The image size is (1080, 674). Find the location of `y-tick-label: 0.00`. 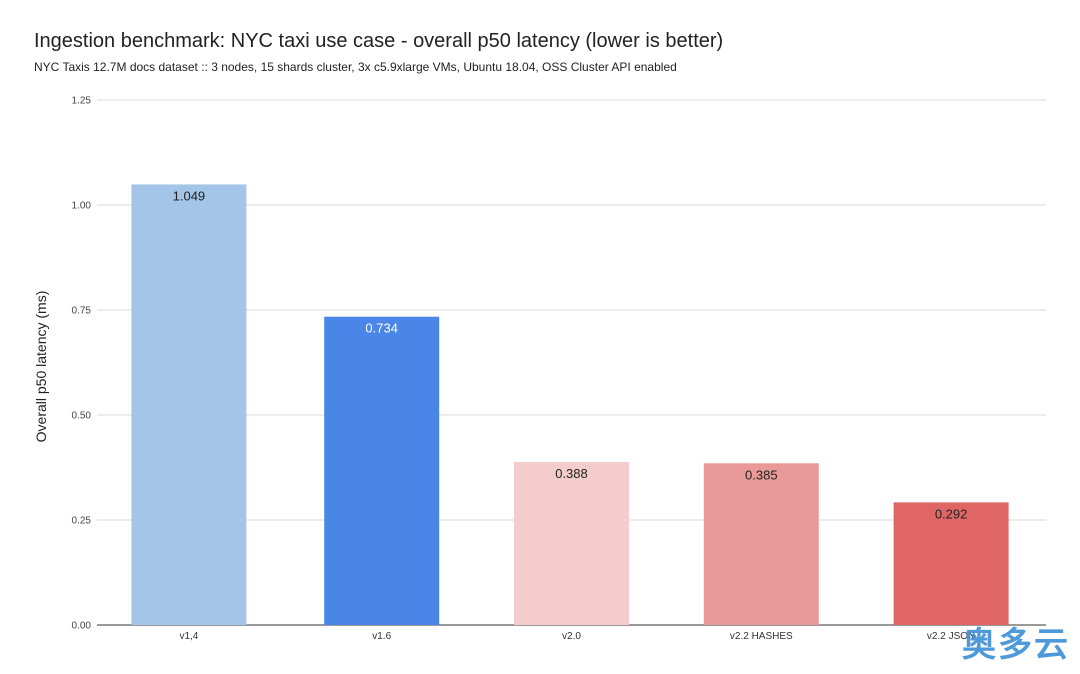

y-tick-label: 0.00 is located at coordinates (82, 626).